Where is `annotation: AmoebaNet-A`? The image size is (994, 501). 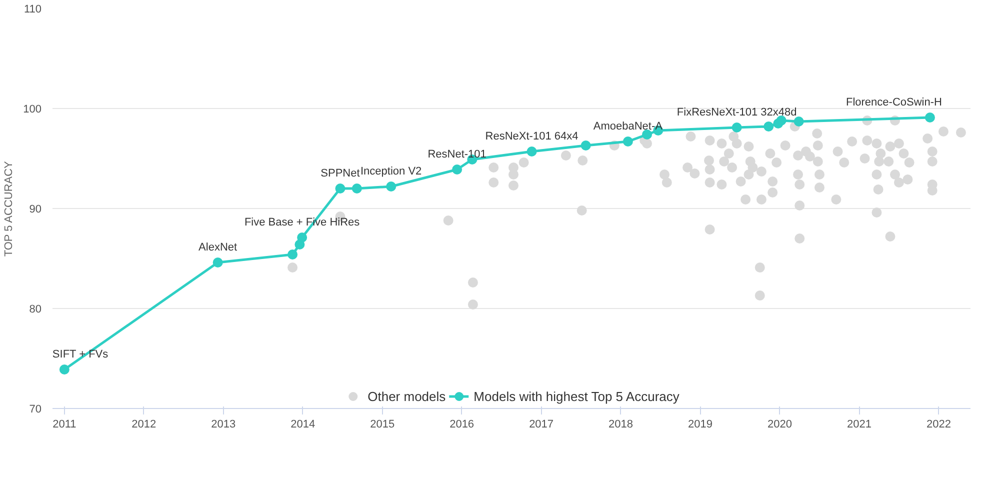
annotation: AmoebaNet-A is located at coordinates (628, 126).